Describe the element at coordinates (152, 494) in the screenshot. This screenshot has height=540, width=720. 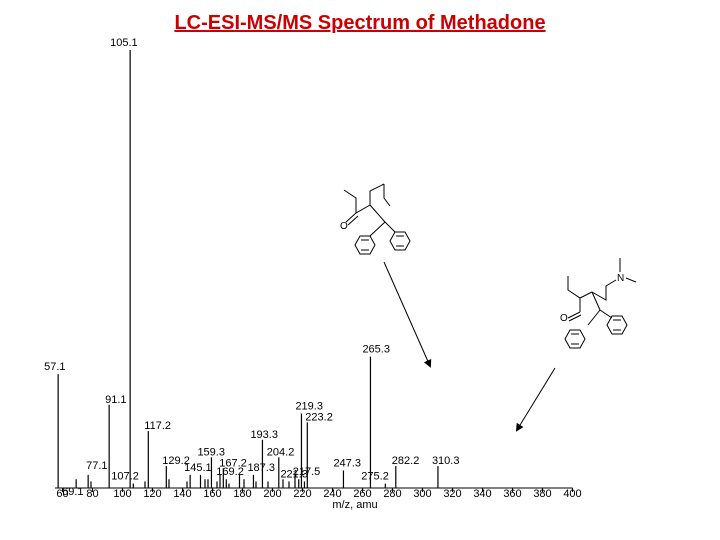
I see `x-tick-label: 120` at that location.